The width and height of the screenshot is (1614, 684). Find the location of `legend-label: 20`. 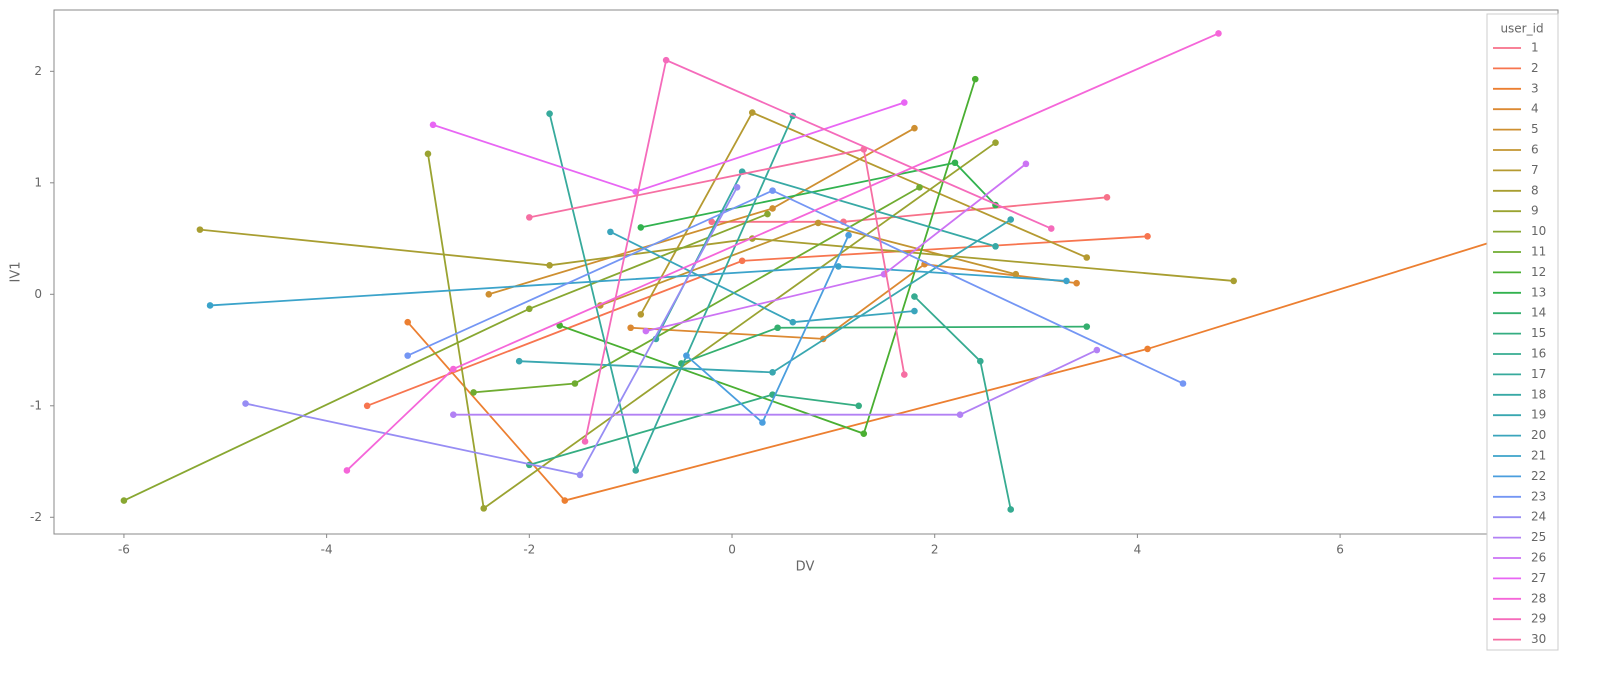

legend-label: 20 is located at coordinates (1538, 435).